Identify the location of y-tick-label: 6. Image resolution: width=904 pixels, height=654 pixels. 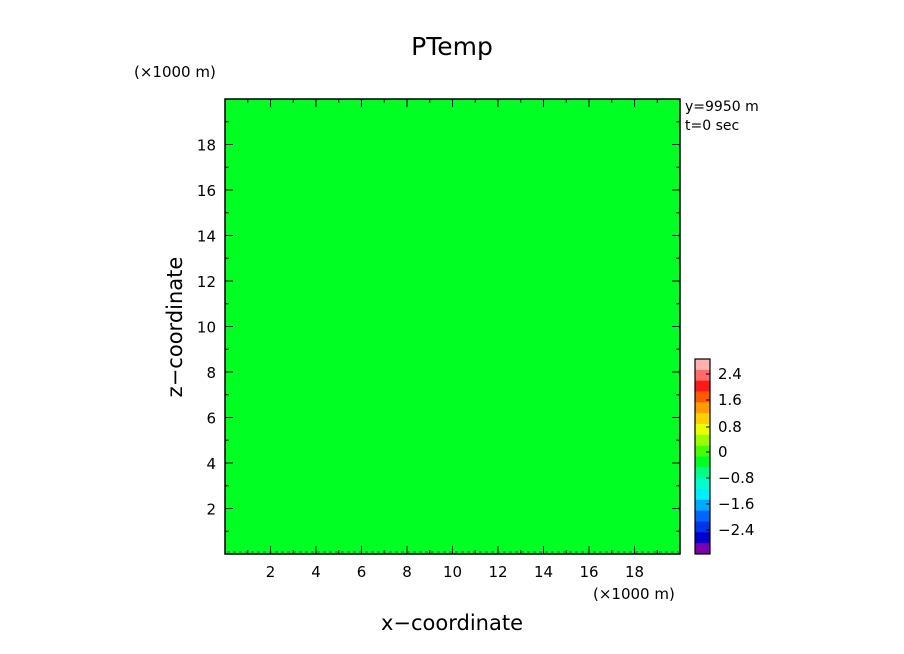
(211, 419).